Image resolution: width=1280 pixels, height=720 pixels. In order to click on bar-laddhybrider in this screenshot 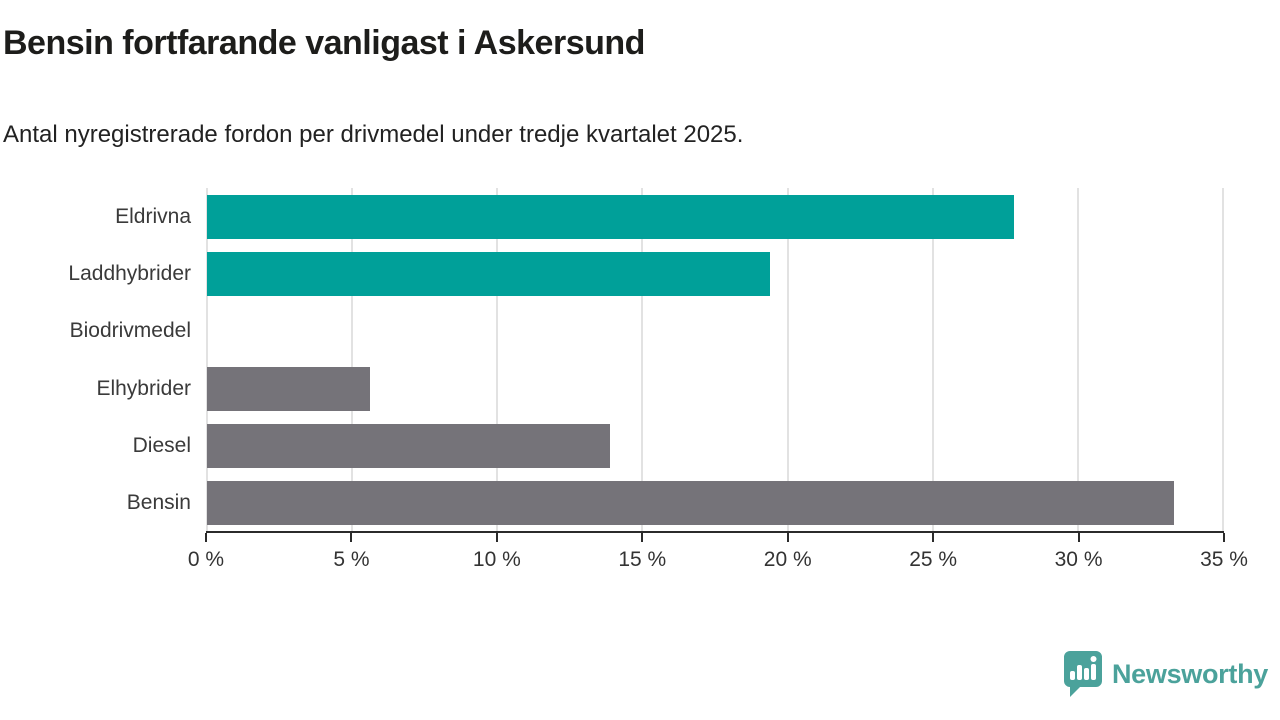, I will do `click(489, 273)`.